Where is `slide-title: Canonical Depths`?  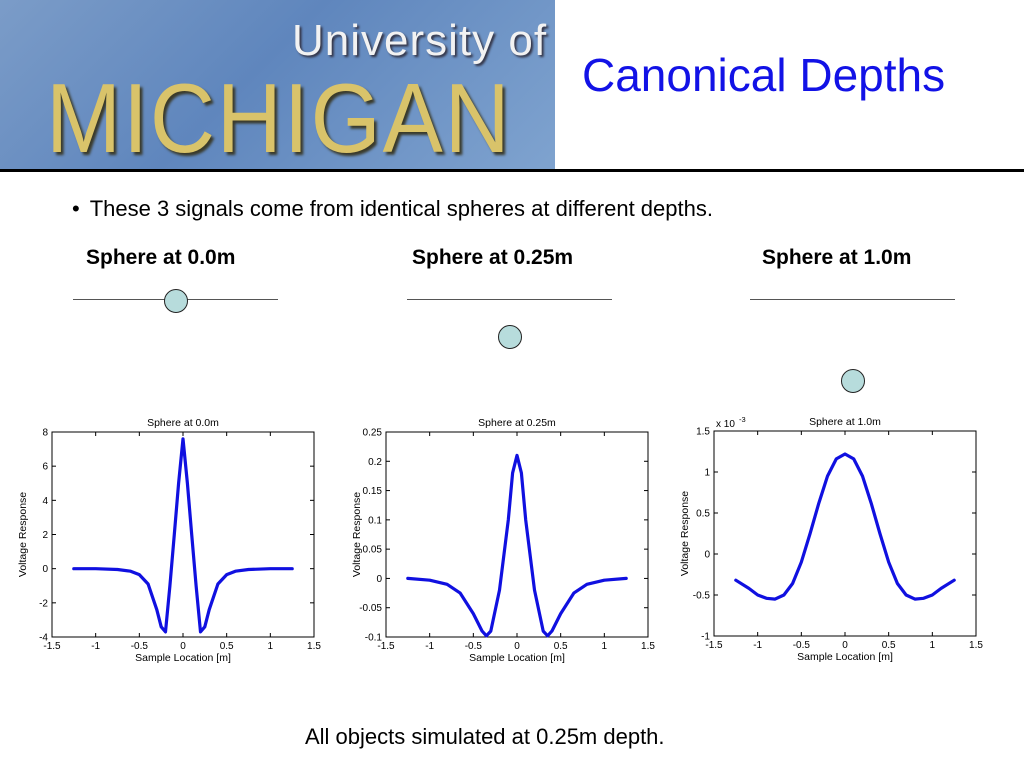 slide-title: Canonical Depths is located at coordinates (764, 75).